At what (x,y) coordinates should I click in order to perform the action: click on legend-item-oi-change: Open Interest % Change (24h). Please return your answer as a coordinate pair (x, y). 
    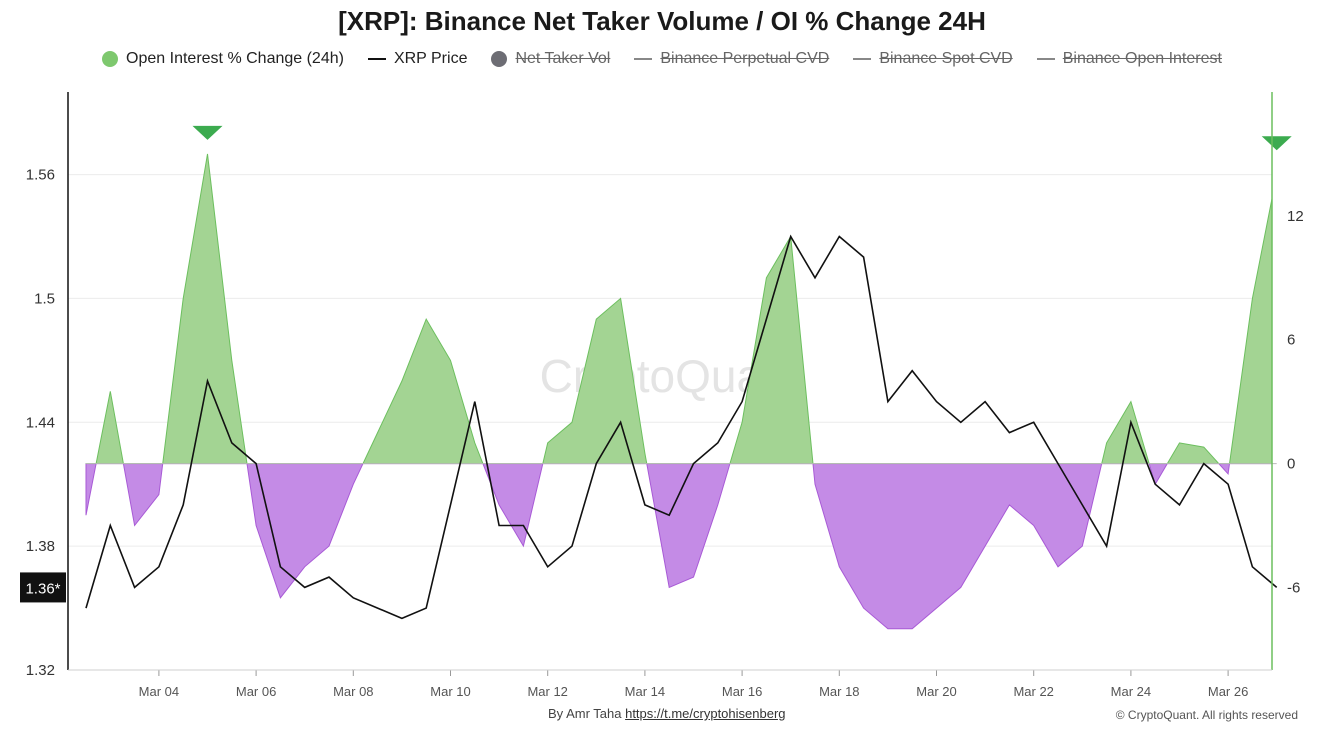
    Looking at the image, I should click on (223, 59).